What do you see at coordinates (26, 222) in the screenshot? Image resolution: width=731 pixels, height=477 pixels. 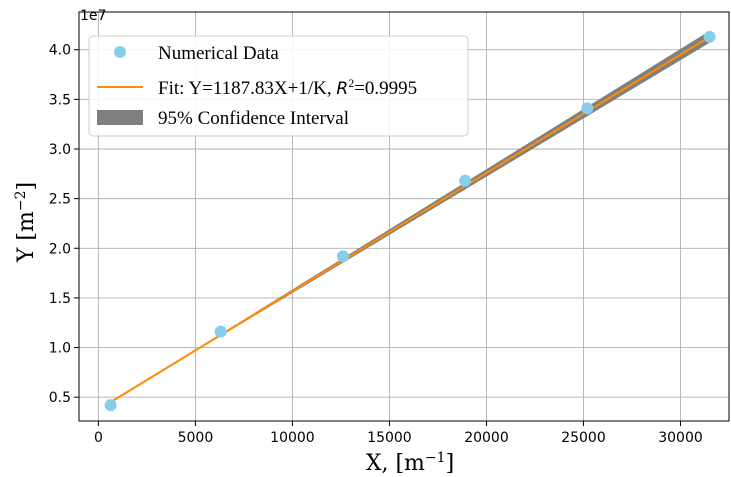 I see `y-axis-label: Y [m−2]` at bounding box center [26, 222].